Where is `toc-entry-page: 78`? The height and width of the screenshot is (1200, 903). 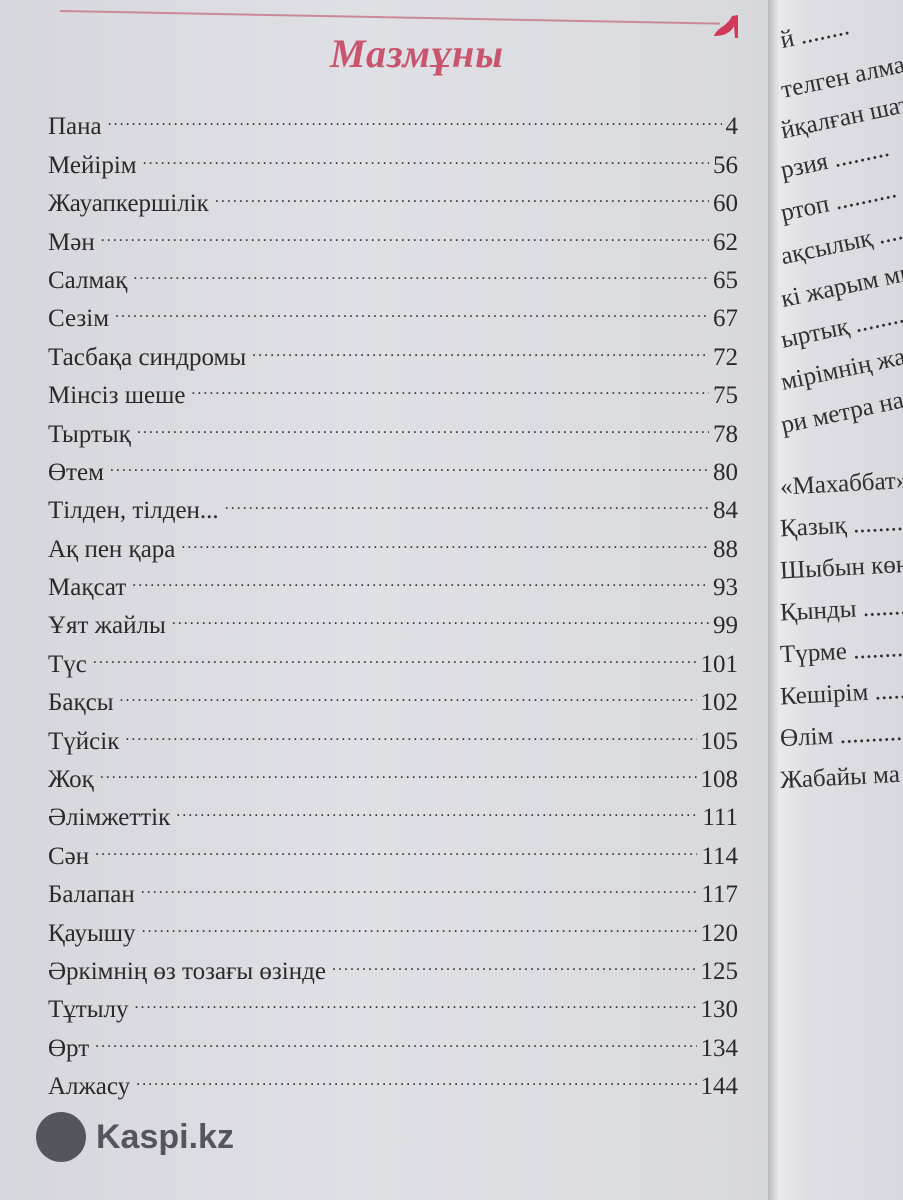
toc-entry-page: 78 is located at coordinates (725, 434).